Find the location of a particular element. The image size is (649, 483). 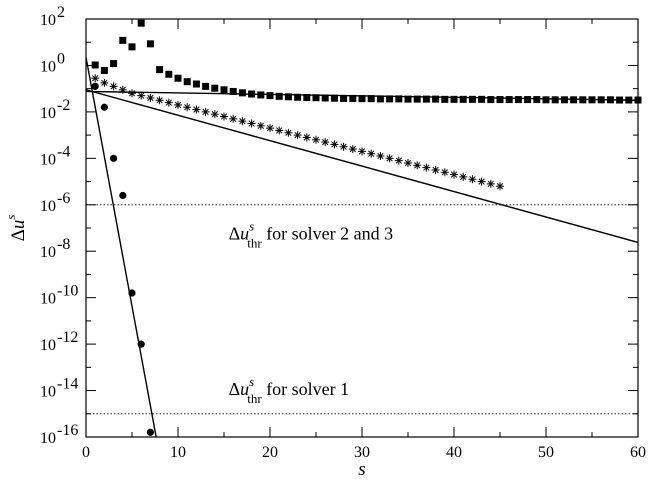

x-axis-title: s is located at coordinates (361, 469).